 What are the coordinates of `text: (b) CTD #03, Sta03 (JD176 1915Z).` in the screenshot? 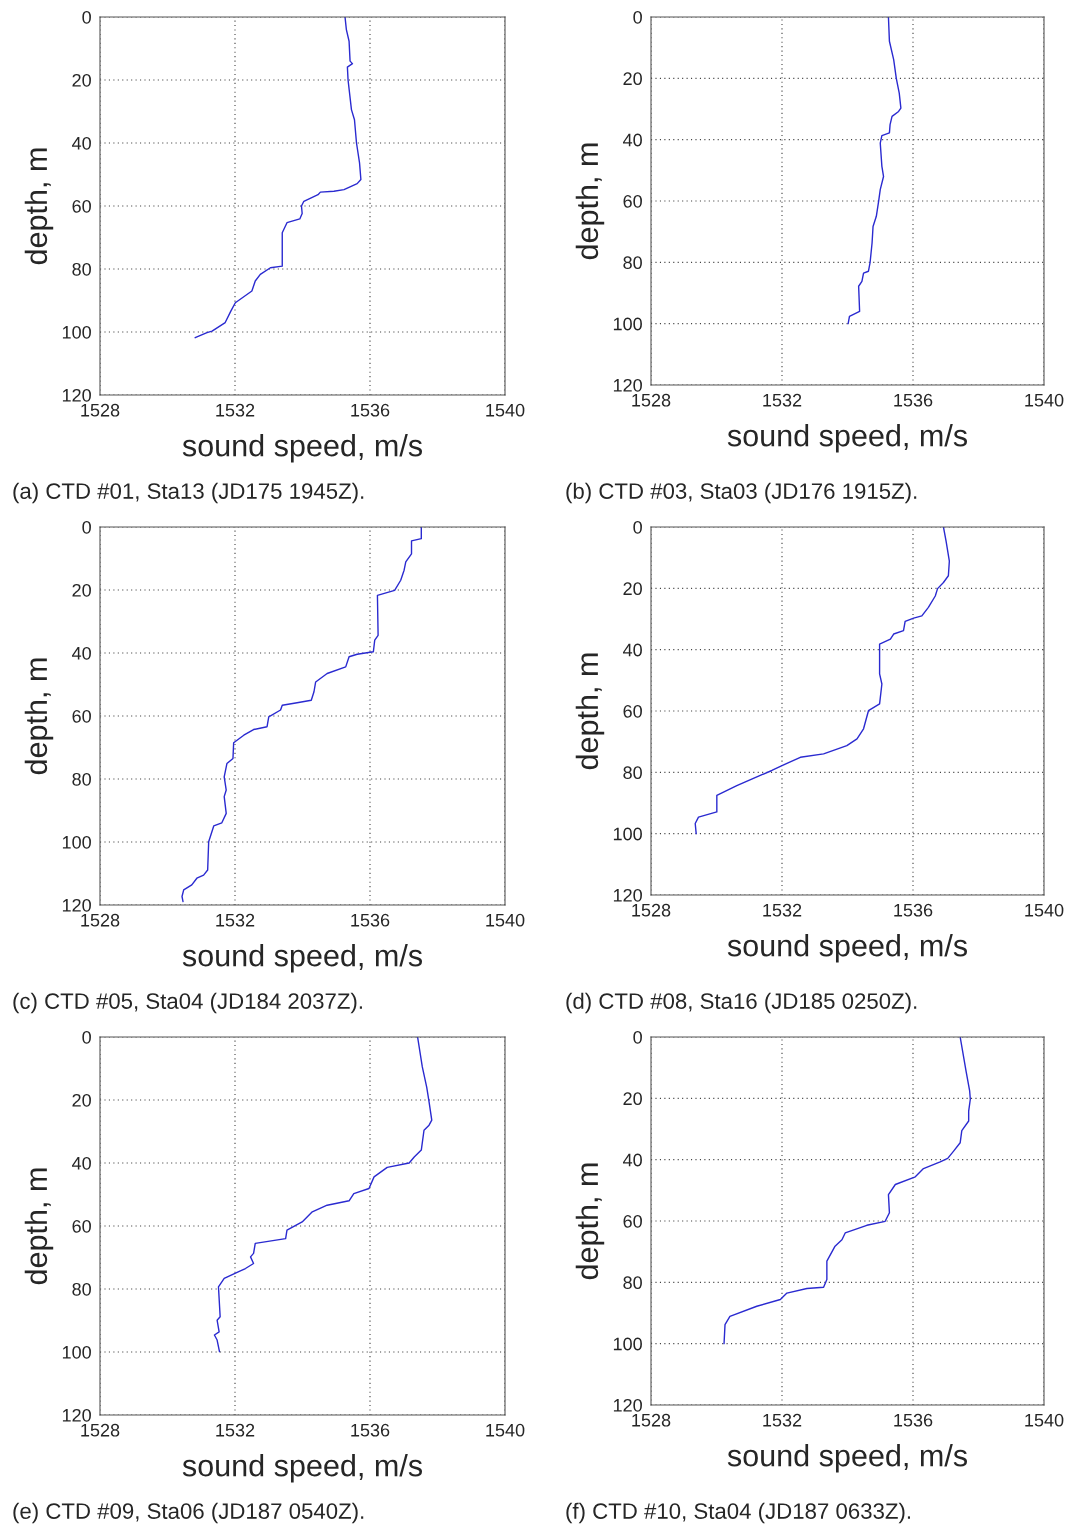 It's located at (741, 493).